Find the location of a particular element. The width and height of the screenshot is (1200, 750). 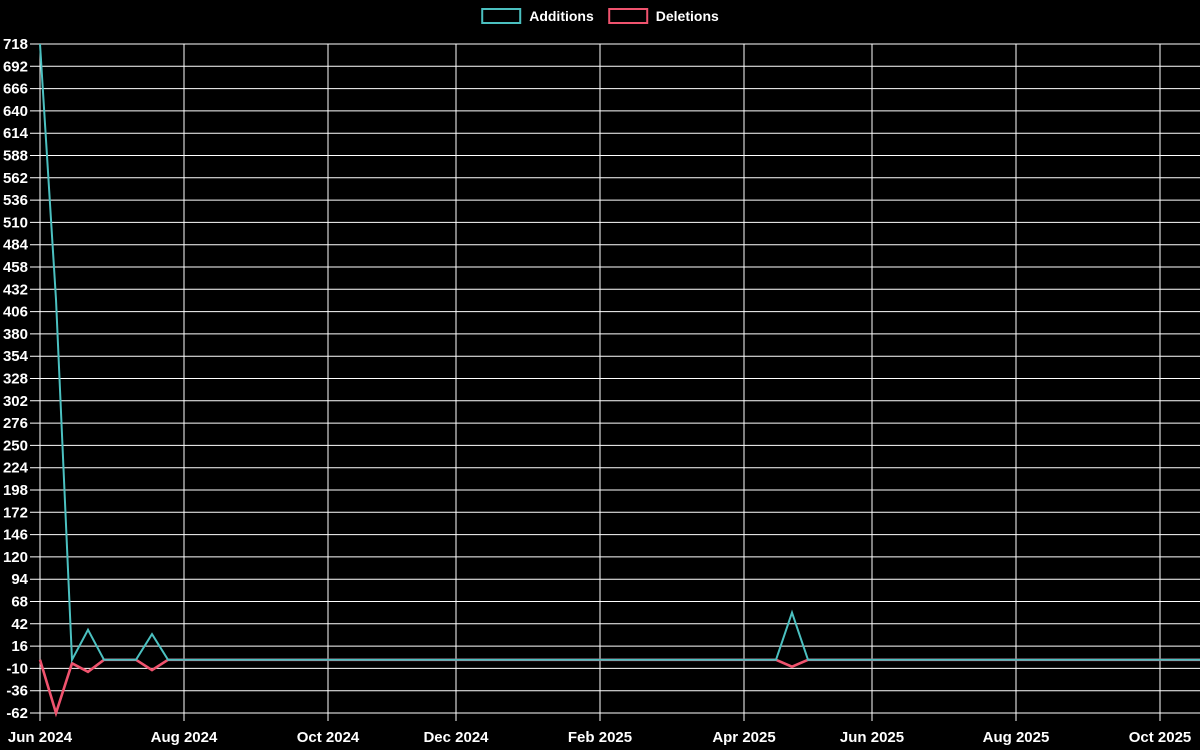

y-axis-tick-label: 484 is located at coordinates (16, 245).